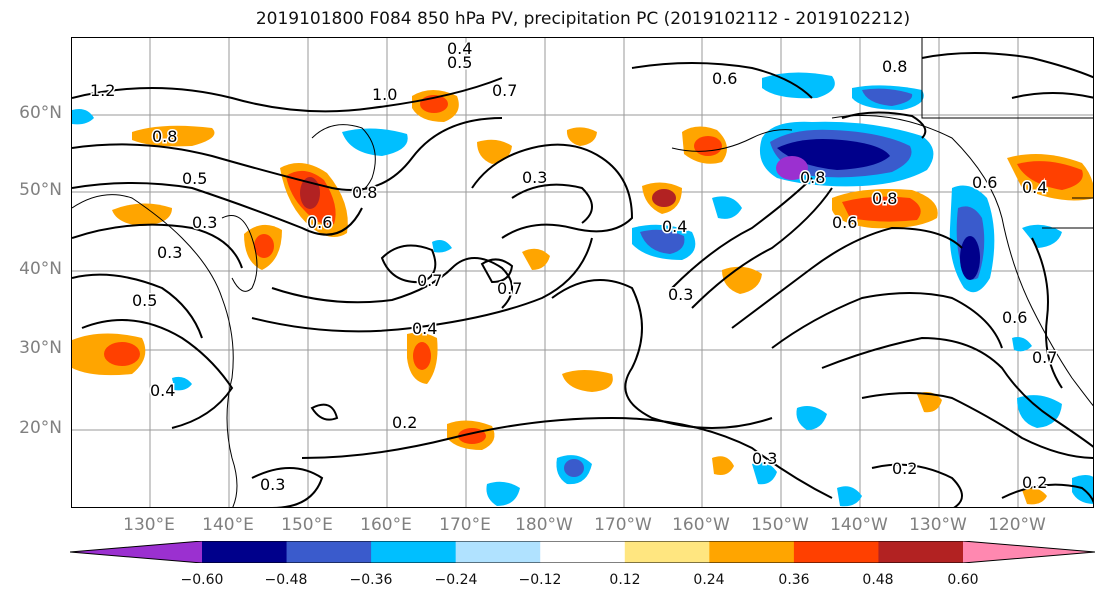  Describe the element at coordinates (540, 580) in the screenshot. I see `colorbar-tick: −0.12` at that location.